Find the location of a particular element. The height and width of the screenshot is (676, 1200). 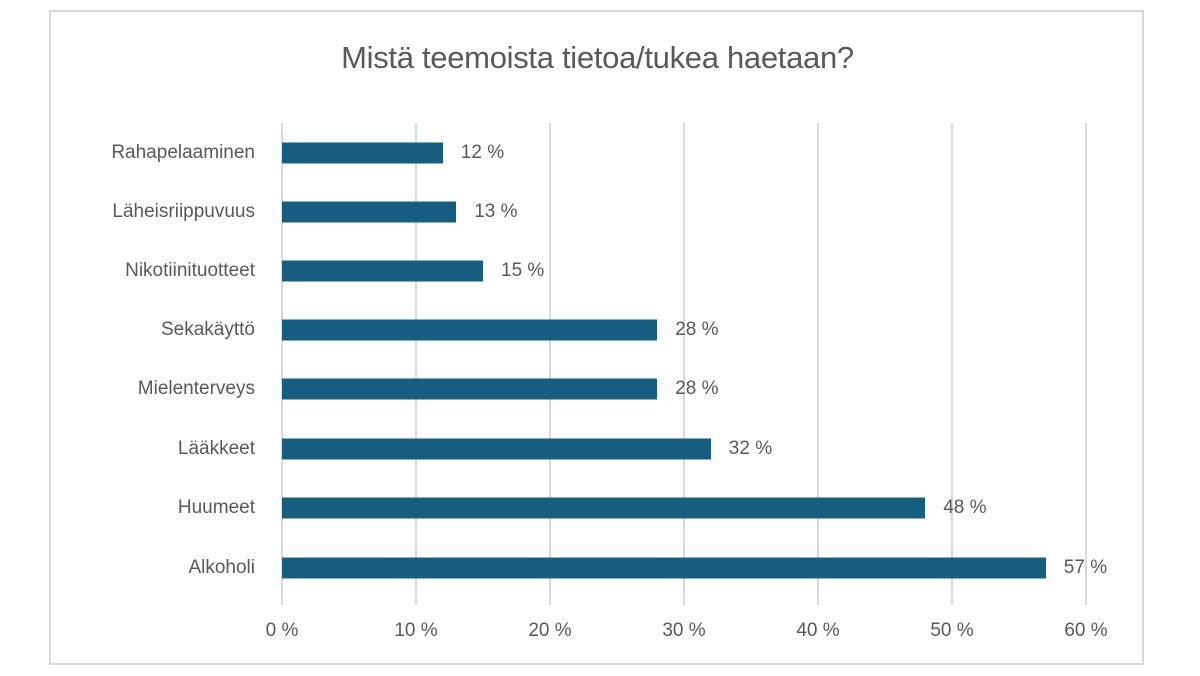

x-tick: 40 % is located at coordinates (818, 630).